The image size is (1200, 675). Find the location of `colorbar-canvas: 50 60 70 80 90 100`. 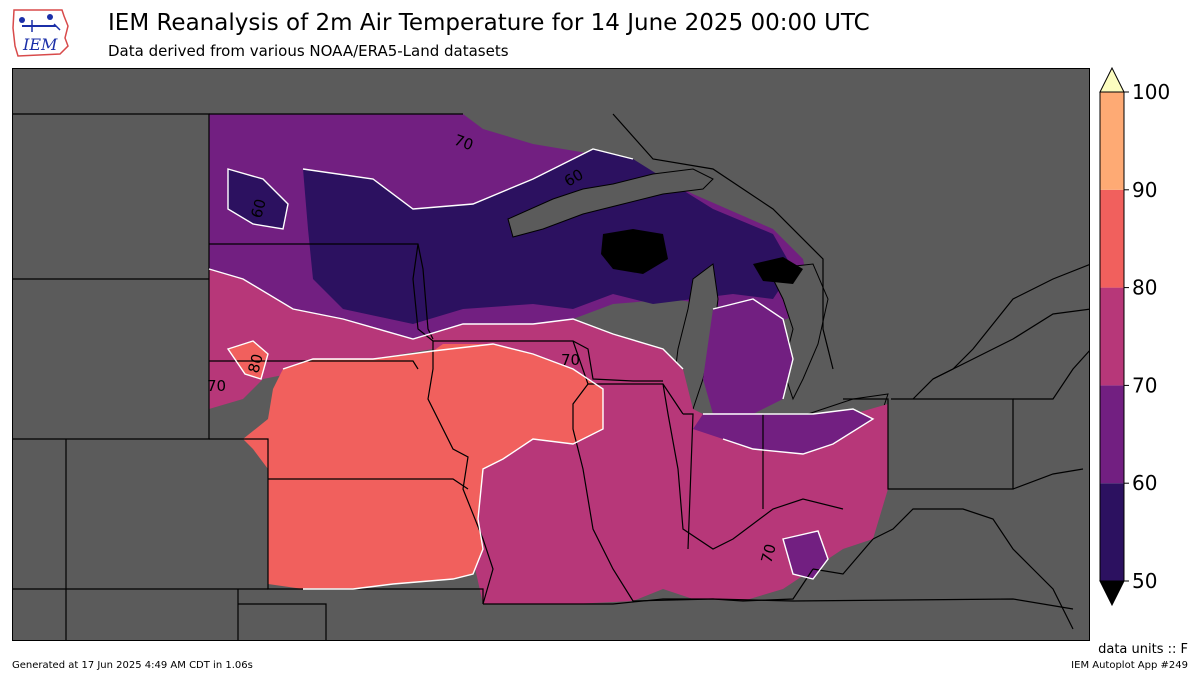

colorbar-canvas: 50 60 70 80 90 100 is located at coordinates (1134, 336).